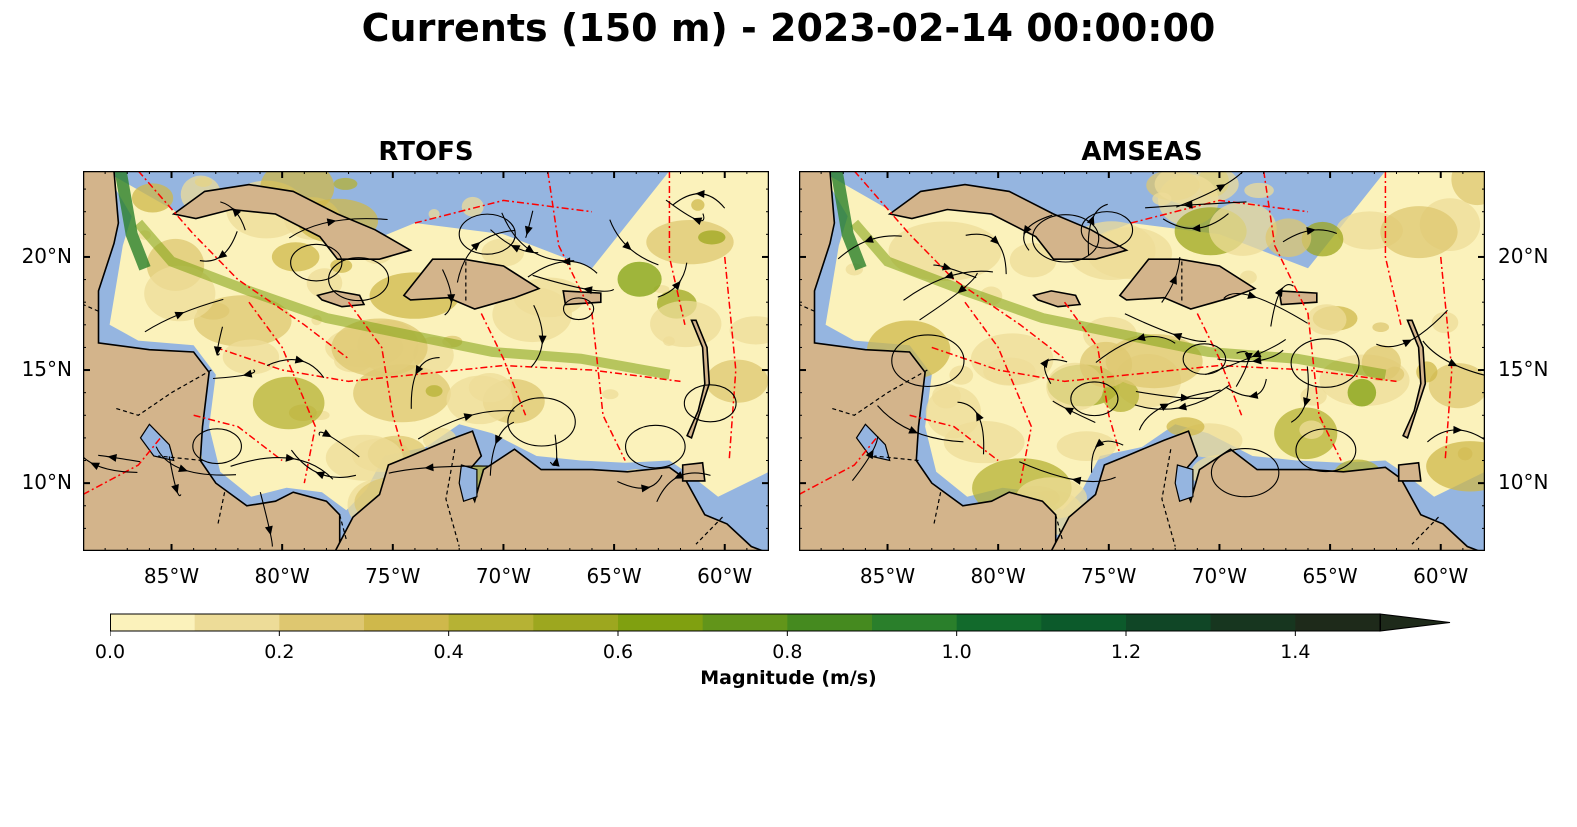 The width and height of the screenshot is (1577, 827). Describe the element at coordinates (46, 369) in the screenshot. I see `latitude-tick-label-left: 15°N` at that location.